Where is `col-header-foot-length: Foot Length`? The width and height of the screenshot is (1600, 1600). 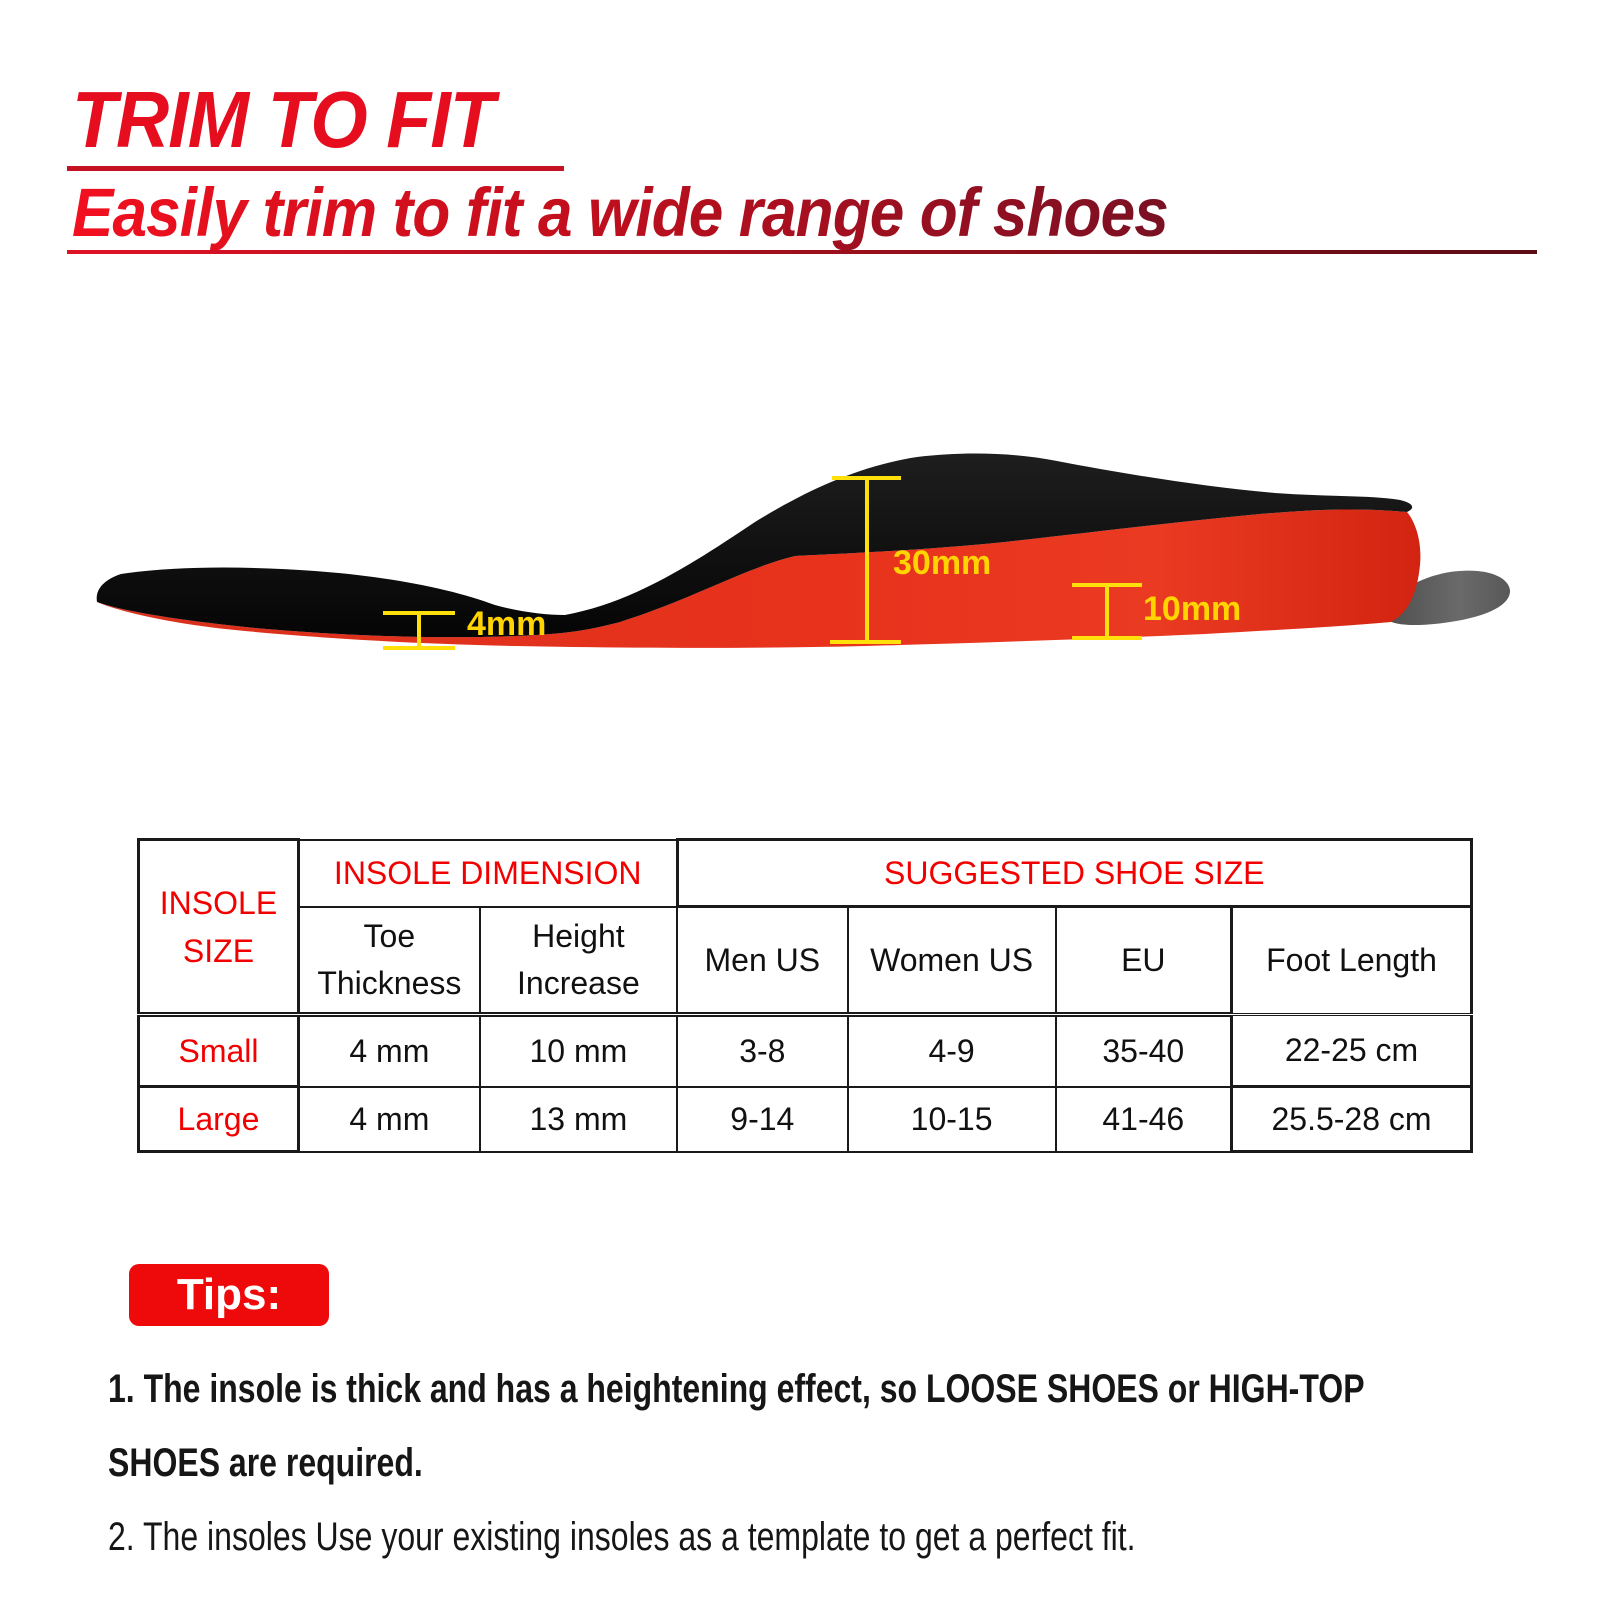 col-header-foot-length: Foot Length is located at coordinates (1351, 960).